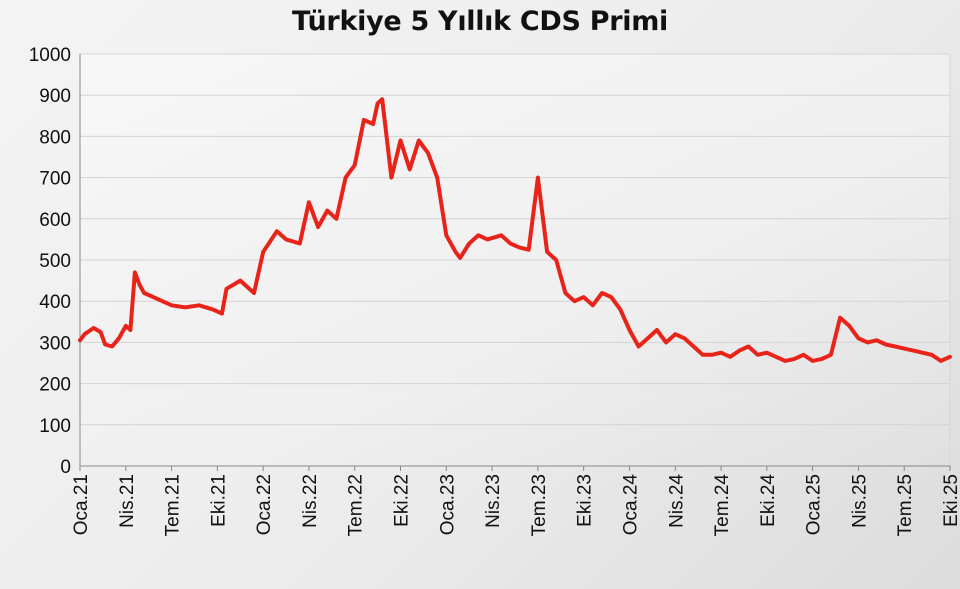 The image size is (960, 589). I want to click on y-tick-label: 500, so click(55, 261).